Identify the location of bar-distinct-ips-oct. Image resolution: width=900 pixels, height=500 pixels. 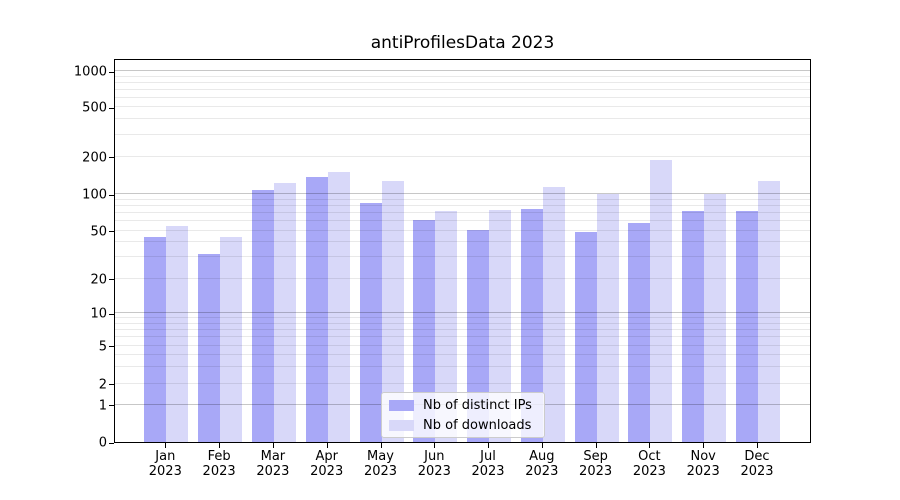
(639, 332).